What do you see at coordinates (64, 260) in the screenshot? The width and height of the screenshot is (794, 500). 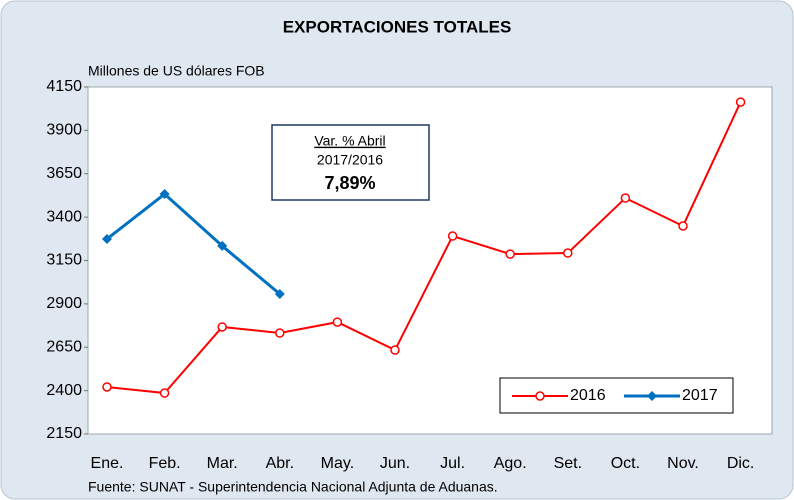 I see `y-tick-label: 3150` at bounding box center [64, 260].